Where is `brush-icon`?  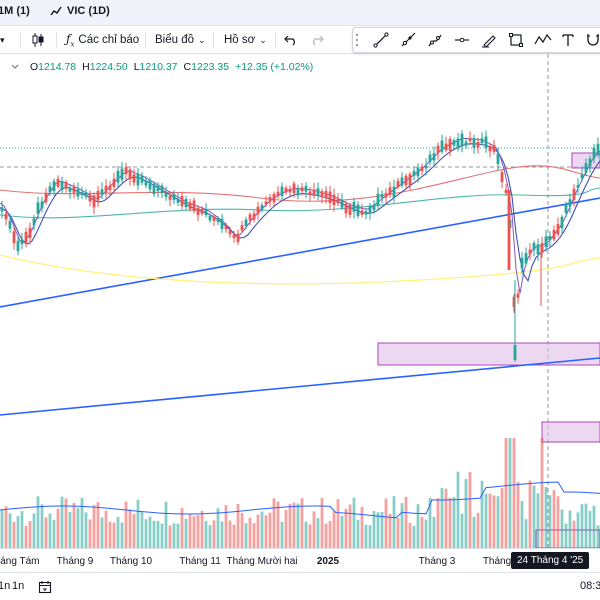 brush-icon is located at coordinates (489, 41).